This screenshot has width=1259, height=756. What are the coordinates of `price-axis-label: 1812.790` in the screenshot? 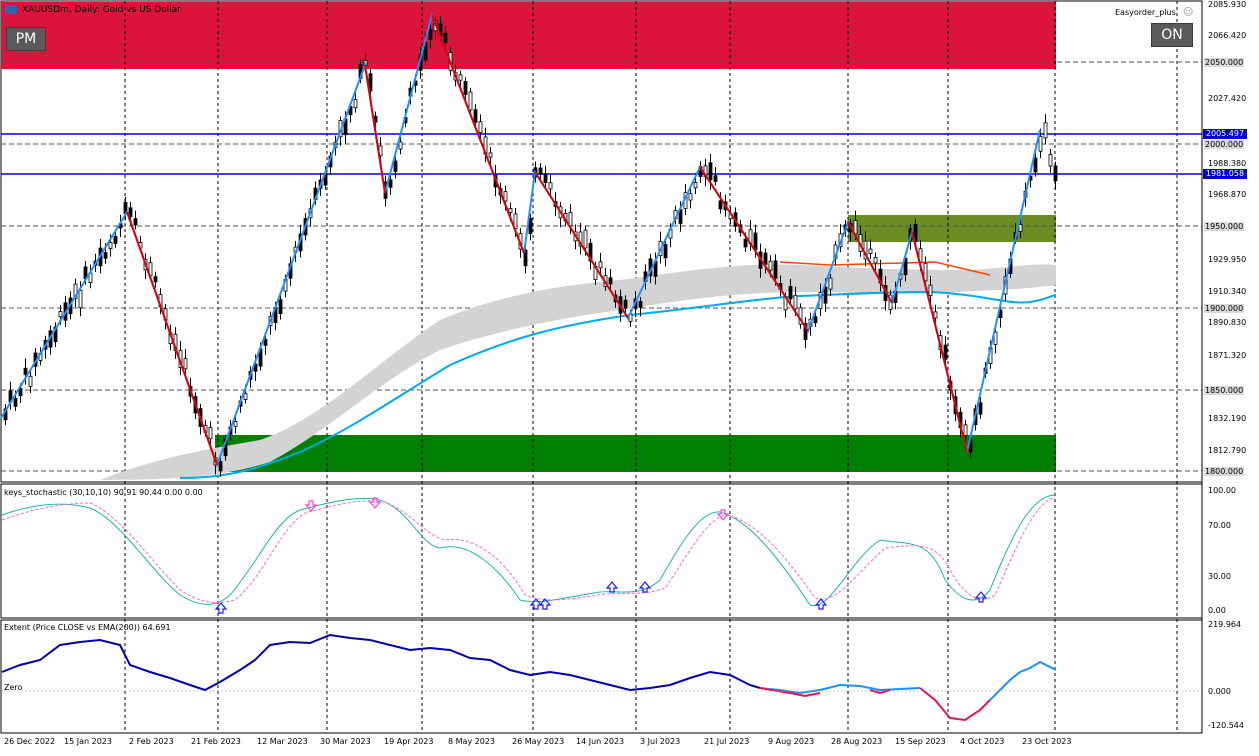 It's located at (1227, 450).